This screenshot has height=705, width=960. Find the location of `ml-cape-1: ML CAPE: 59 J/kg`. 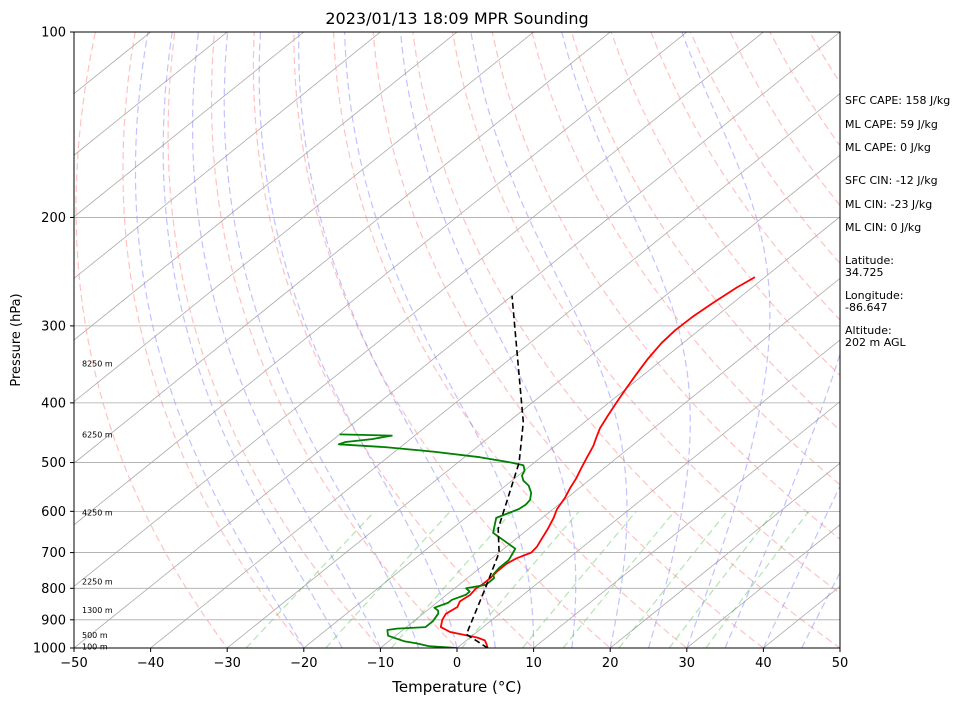

ml-cape-1: ML CAPE: 59 J/kg is located at coordinates (891, 124).